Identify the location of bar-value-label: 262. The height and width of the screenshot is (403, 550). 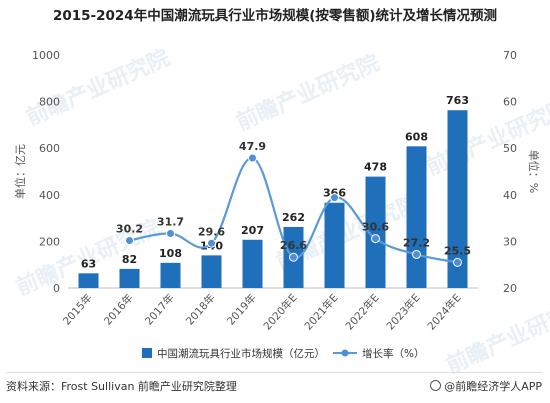
(293, 217).